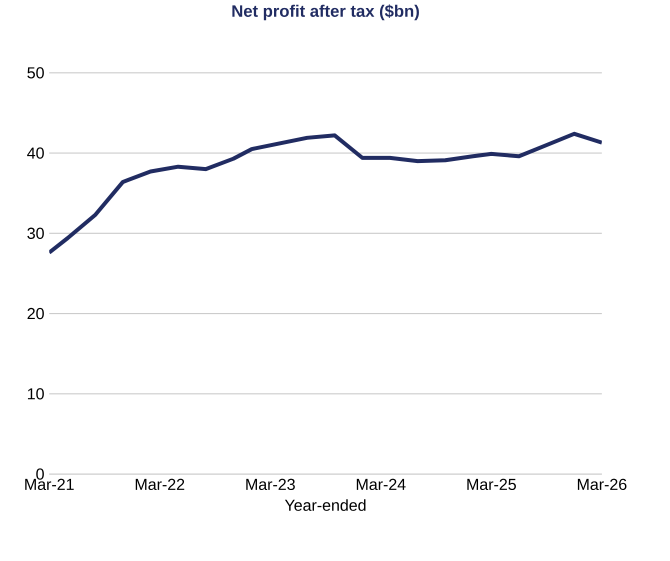  Describe the element at coordinates (36, 394) in the screenshot. I see `y-tick-label: 10` at that location.